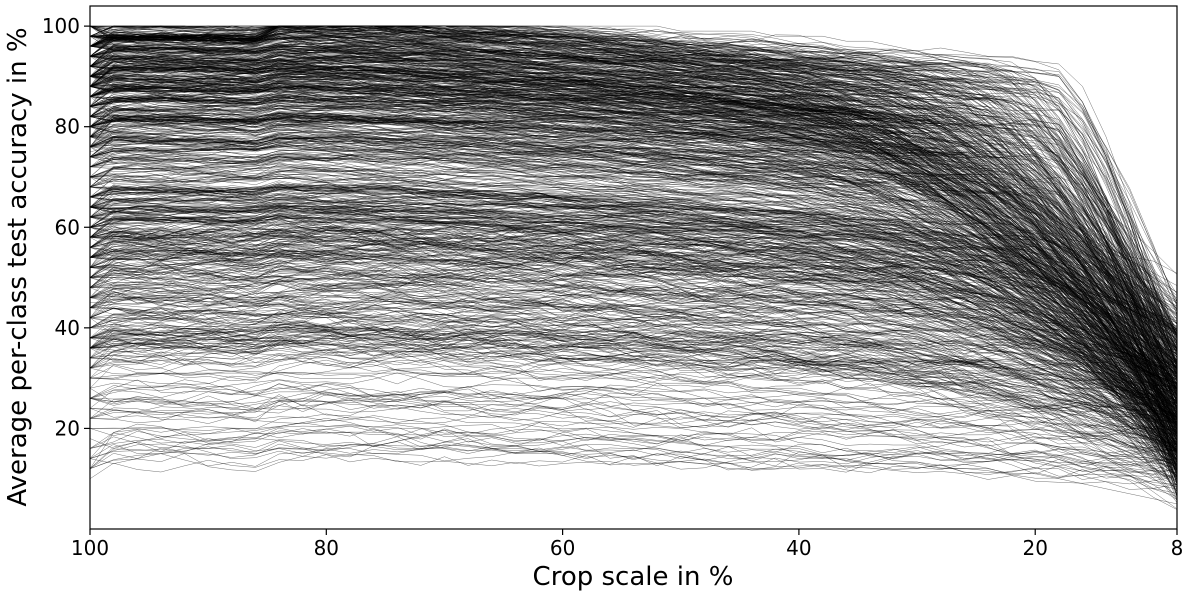  Describe the element at coordinates (67, 328) in the screenshot. I see `y-tick-label: 40` at that location.